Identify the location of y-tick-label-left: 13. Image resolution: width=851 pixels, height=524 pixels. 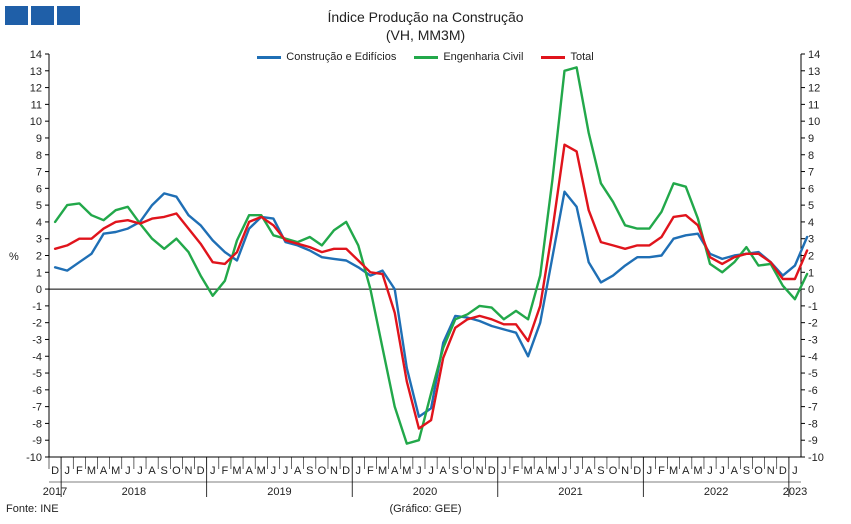
(36, 72).